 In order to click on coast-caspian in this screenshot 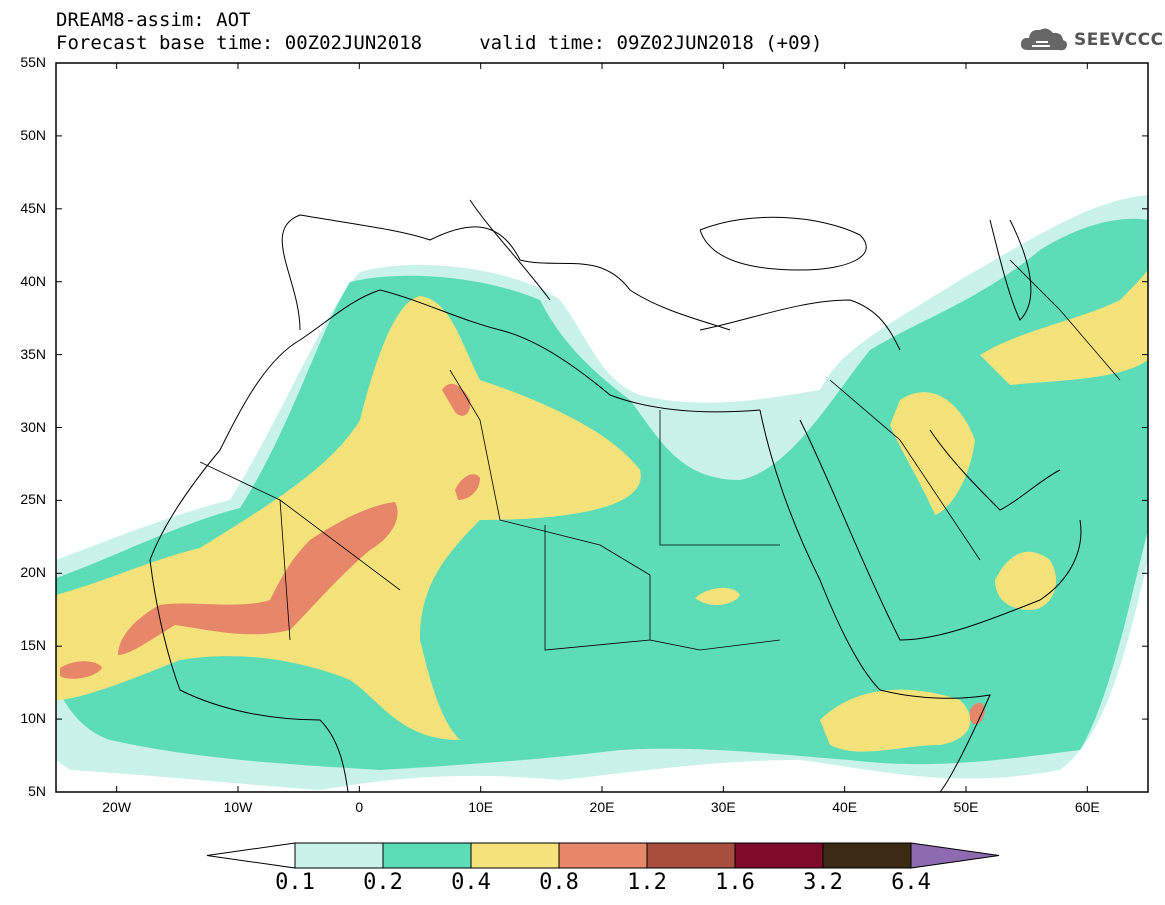, I will do `click(1010, 270)`.